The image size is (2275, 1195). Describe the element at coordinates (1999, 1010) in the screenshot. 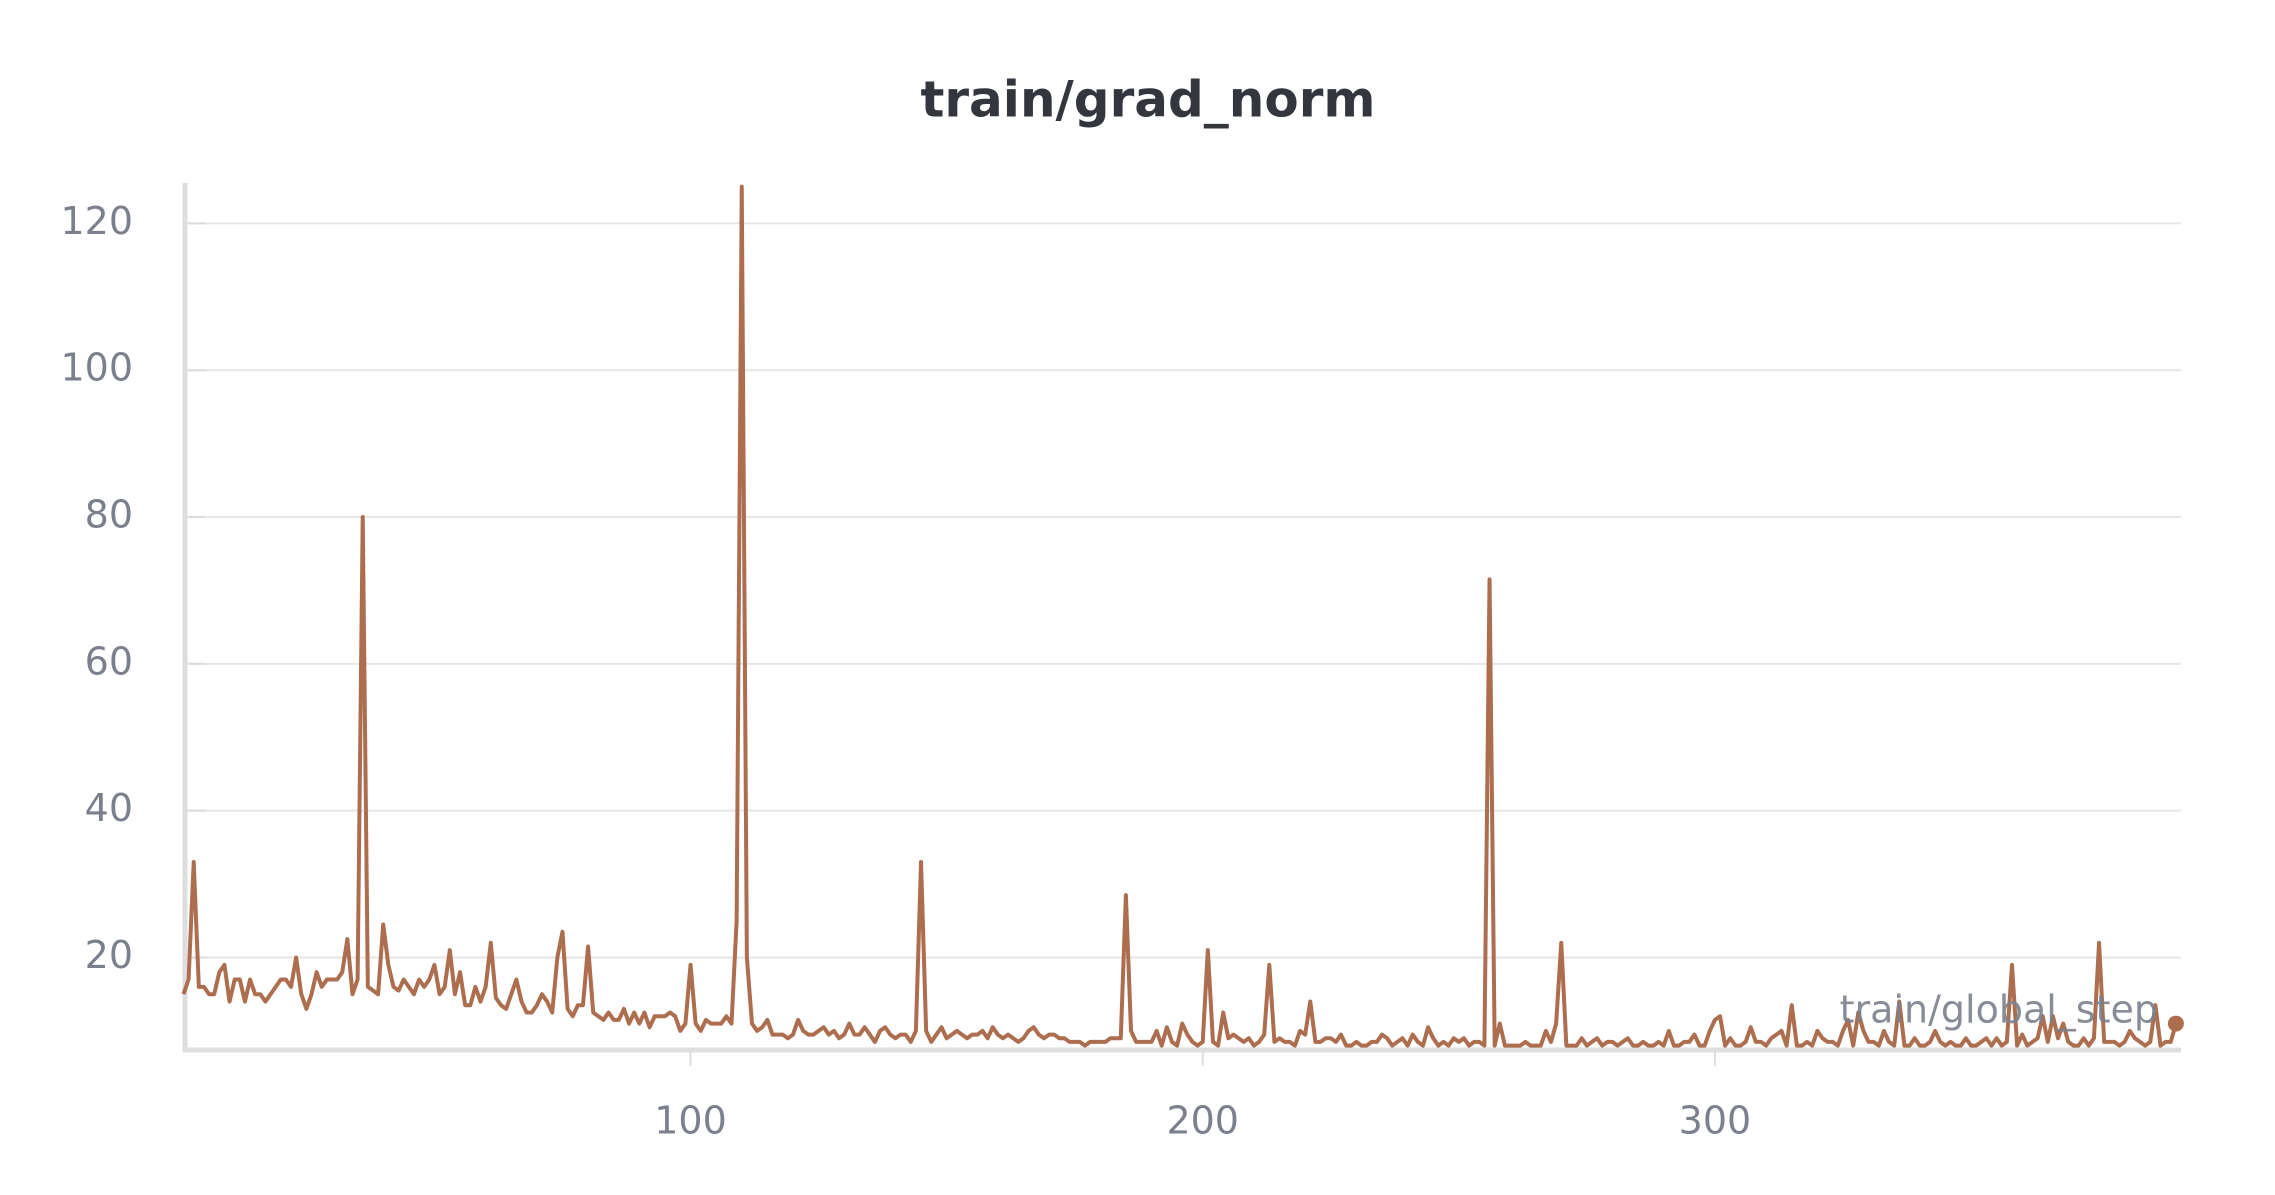

I see `x-axis-label: train/global_step` at that location.